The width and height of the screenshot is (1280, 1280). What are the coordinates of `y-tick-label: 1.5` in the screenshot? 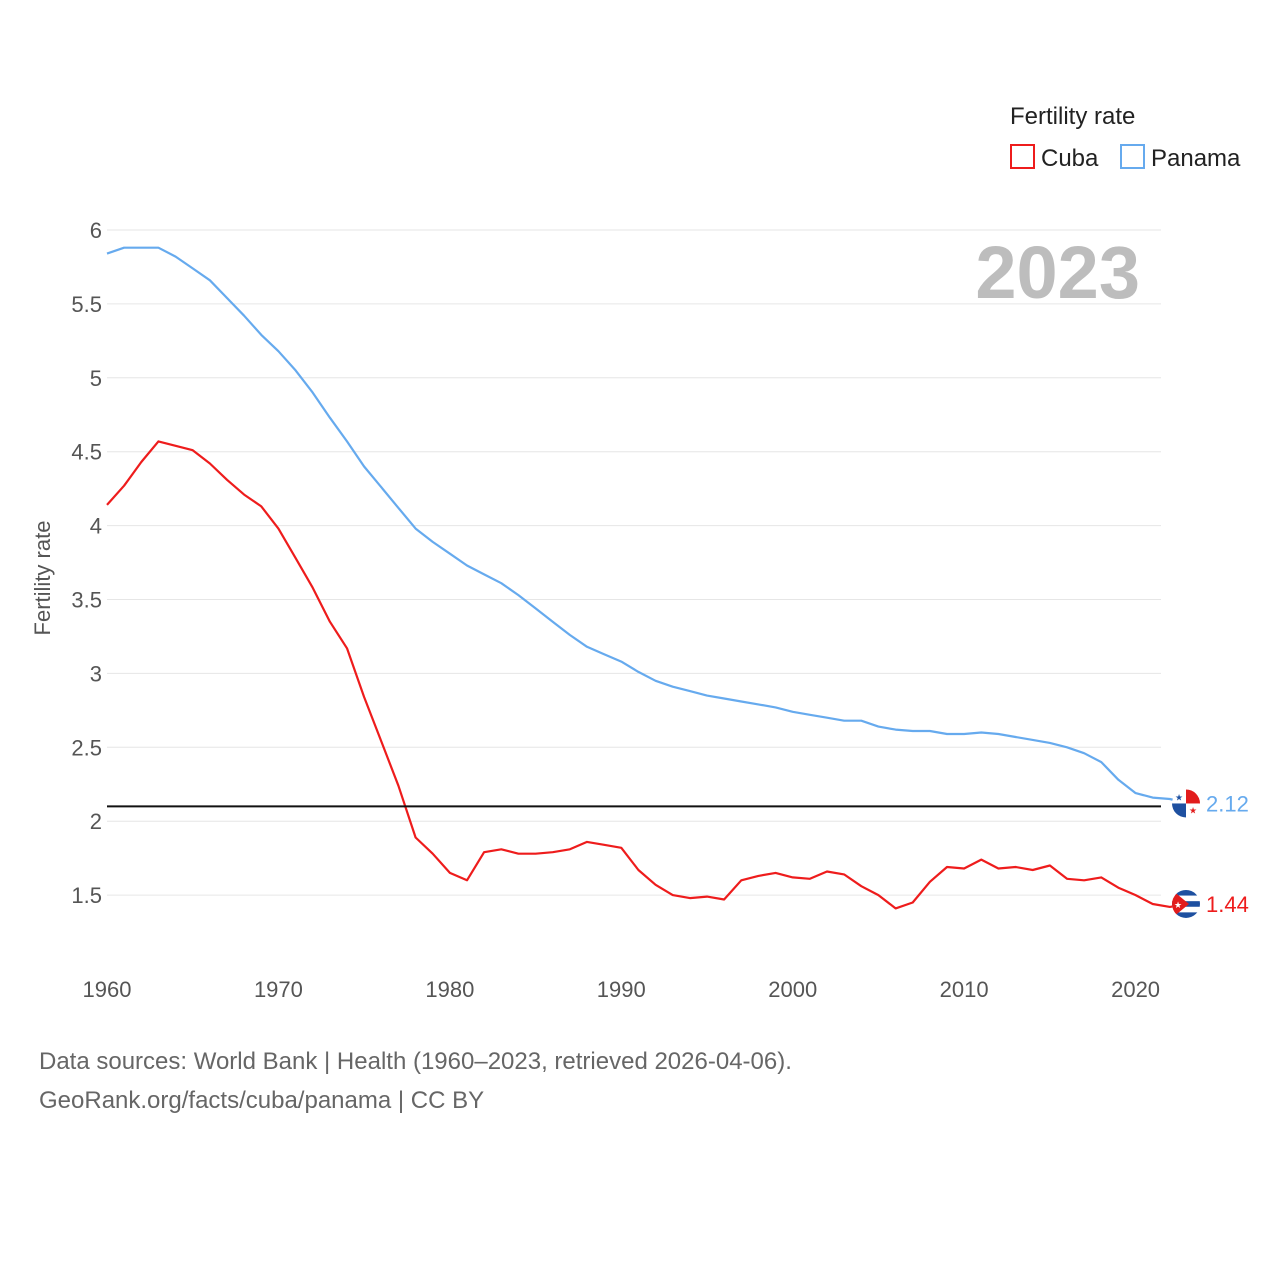 It's located at (86, 895).